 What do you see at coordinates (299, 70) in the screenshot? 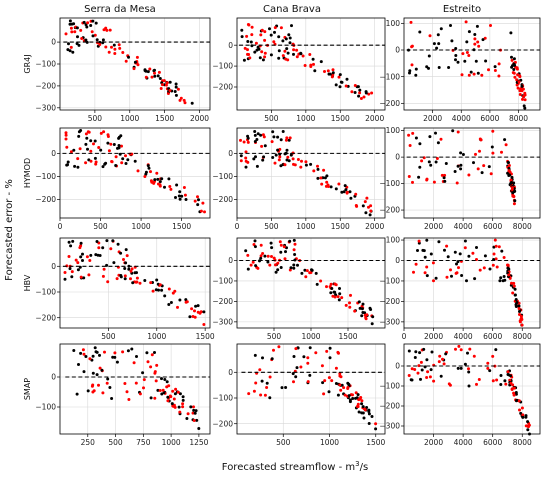
I see `panel-gr4j-cana-brava: 500 1000 1500 2000 0 −100 −200` at bounding box center [299, 70].